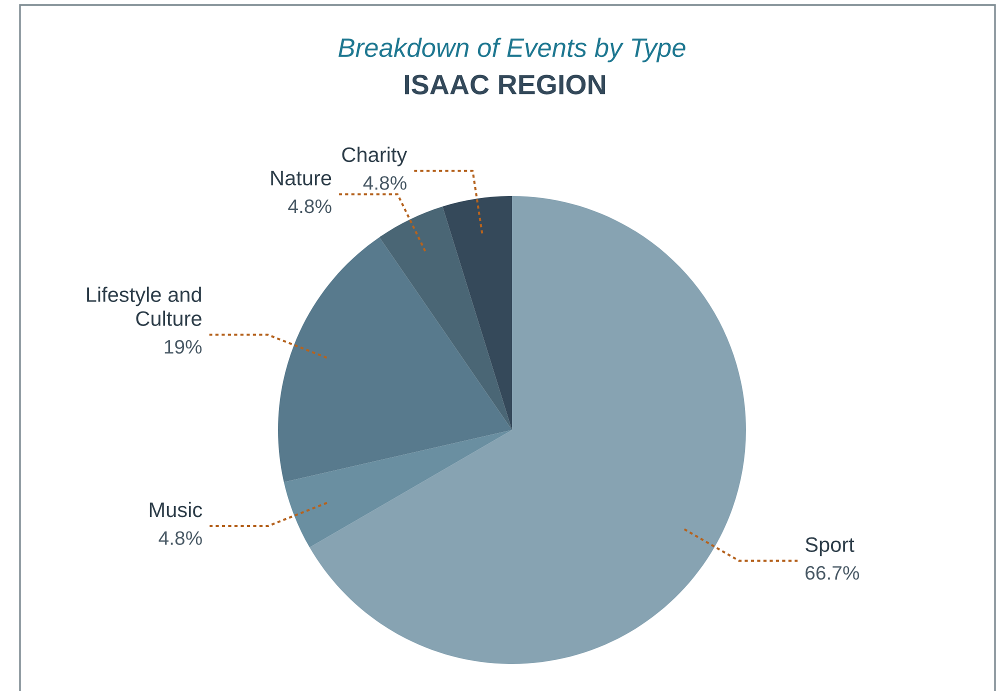 This screenshot has width=1000, height=691. What do you see at coordinates (301, 178) in the screenshot?
I see `slice-label: Nature` at bounding box center [301, 178].